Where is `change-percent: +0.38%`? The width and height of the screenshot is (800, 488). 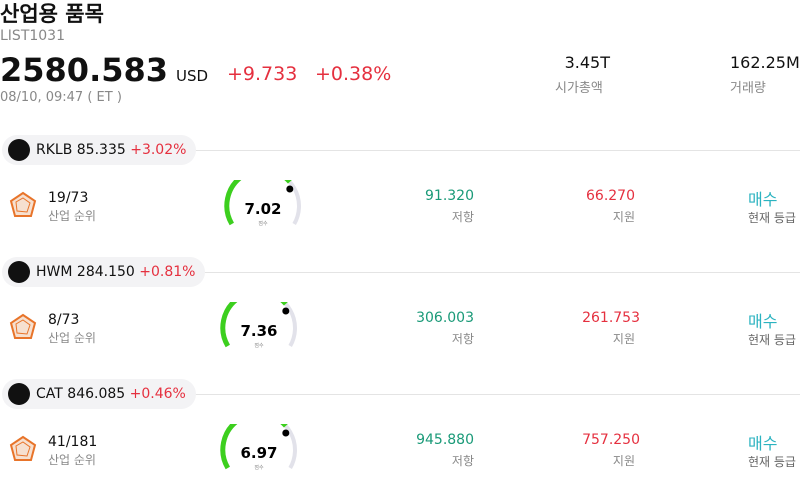 change-percent: +0.38% is located at coordinates (353, 74).